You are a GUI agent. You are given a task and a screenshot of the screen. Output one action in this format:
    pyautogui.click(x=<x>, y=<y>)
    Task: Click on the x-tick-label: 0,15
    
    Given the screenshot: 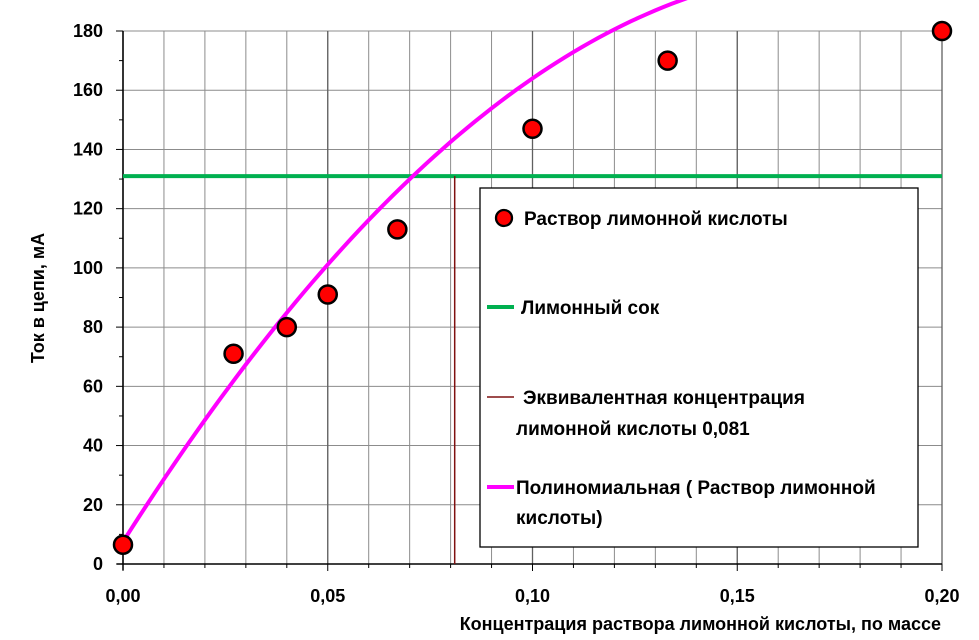 What is the action you would take?
    pyautogui.click(x=737, y=596)
    